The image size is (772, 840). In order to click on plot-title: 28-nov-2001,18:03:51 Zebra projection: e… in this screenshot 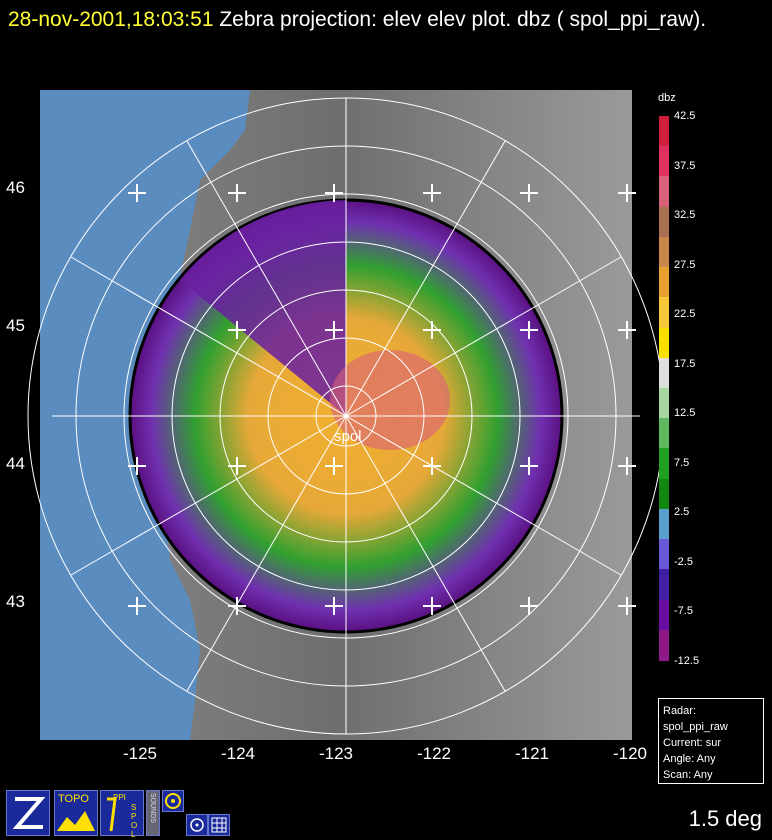, I will do `click(383, 20)`.